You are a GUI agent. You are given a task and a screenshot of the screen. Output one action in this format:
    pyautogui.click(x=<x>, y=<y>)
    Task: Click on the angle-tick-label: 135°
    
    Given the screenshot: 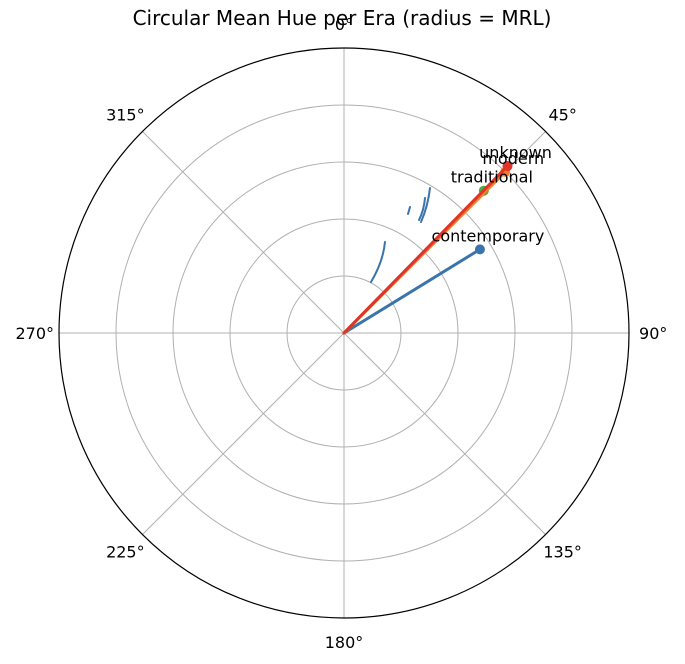 What is the action you would take?
    pyautogui.click(x=562, y=552)
    